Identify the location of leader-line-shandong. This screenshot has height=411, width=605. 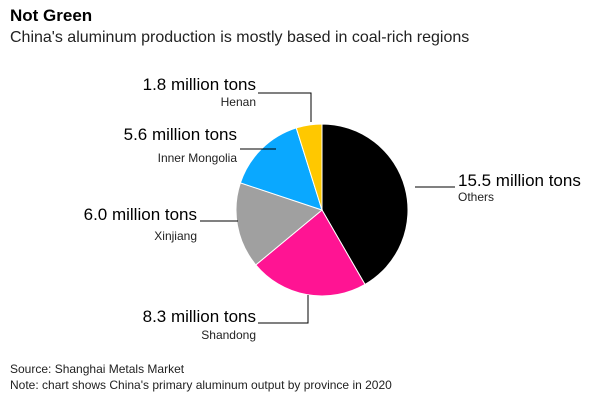
(283, 309).